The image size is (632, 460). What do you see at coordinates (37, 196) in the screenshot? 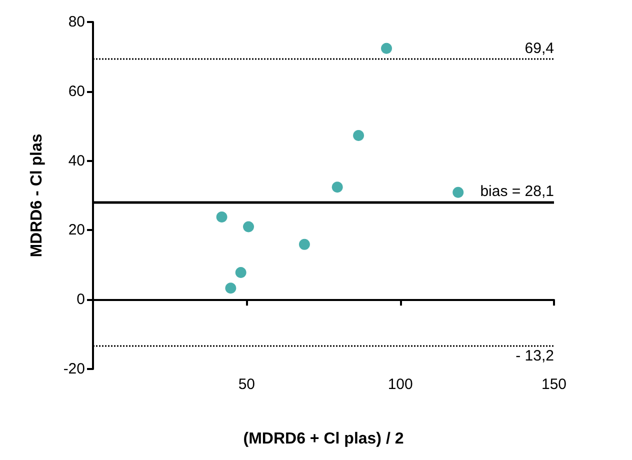
I see `y-axis-title: MDRD6 - Cl plas` at bounding box center [37, 196].